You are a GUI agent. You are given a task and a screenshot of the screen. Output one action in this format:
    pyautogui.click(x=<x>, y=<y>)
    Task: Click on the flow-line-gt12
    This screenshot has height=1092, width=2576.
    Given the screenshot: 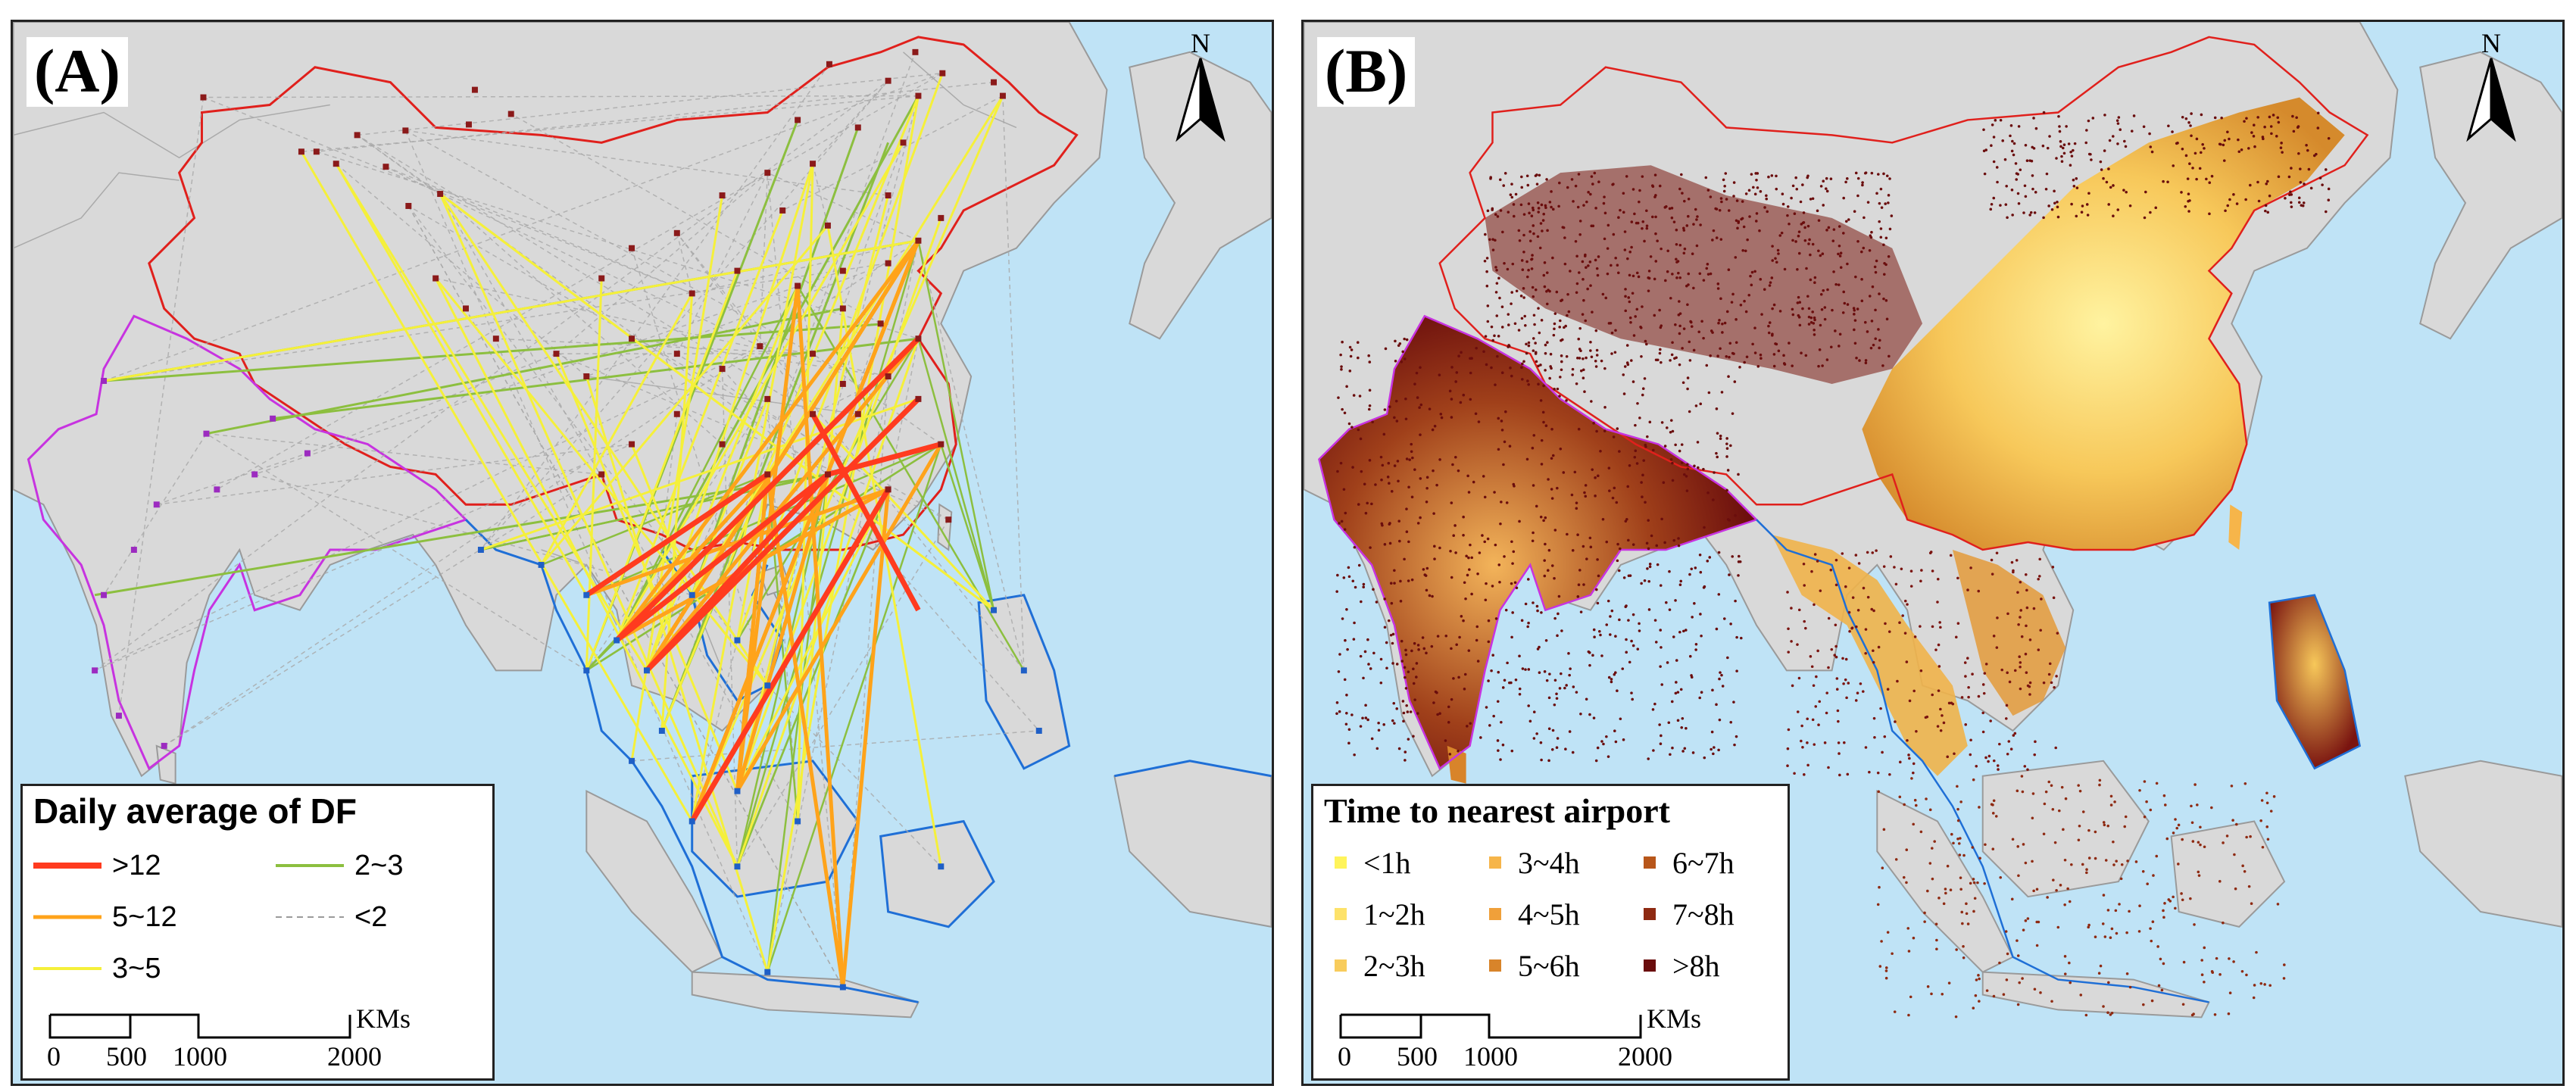 What is the action you would take?
    pyautogui.click(x=767, y=489)
    